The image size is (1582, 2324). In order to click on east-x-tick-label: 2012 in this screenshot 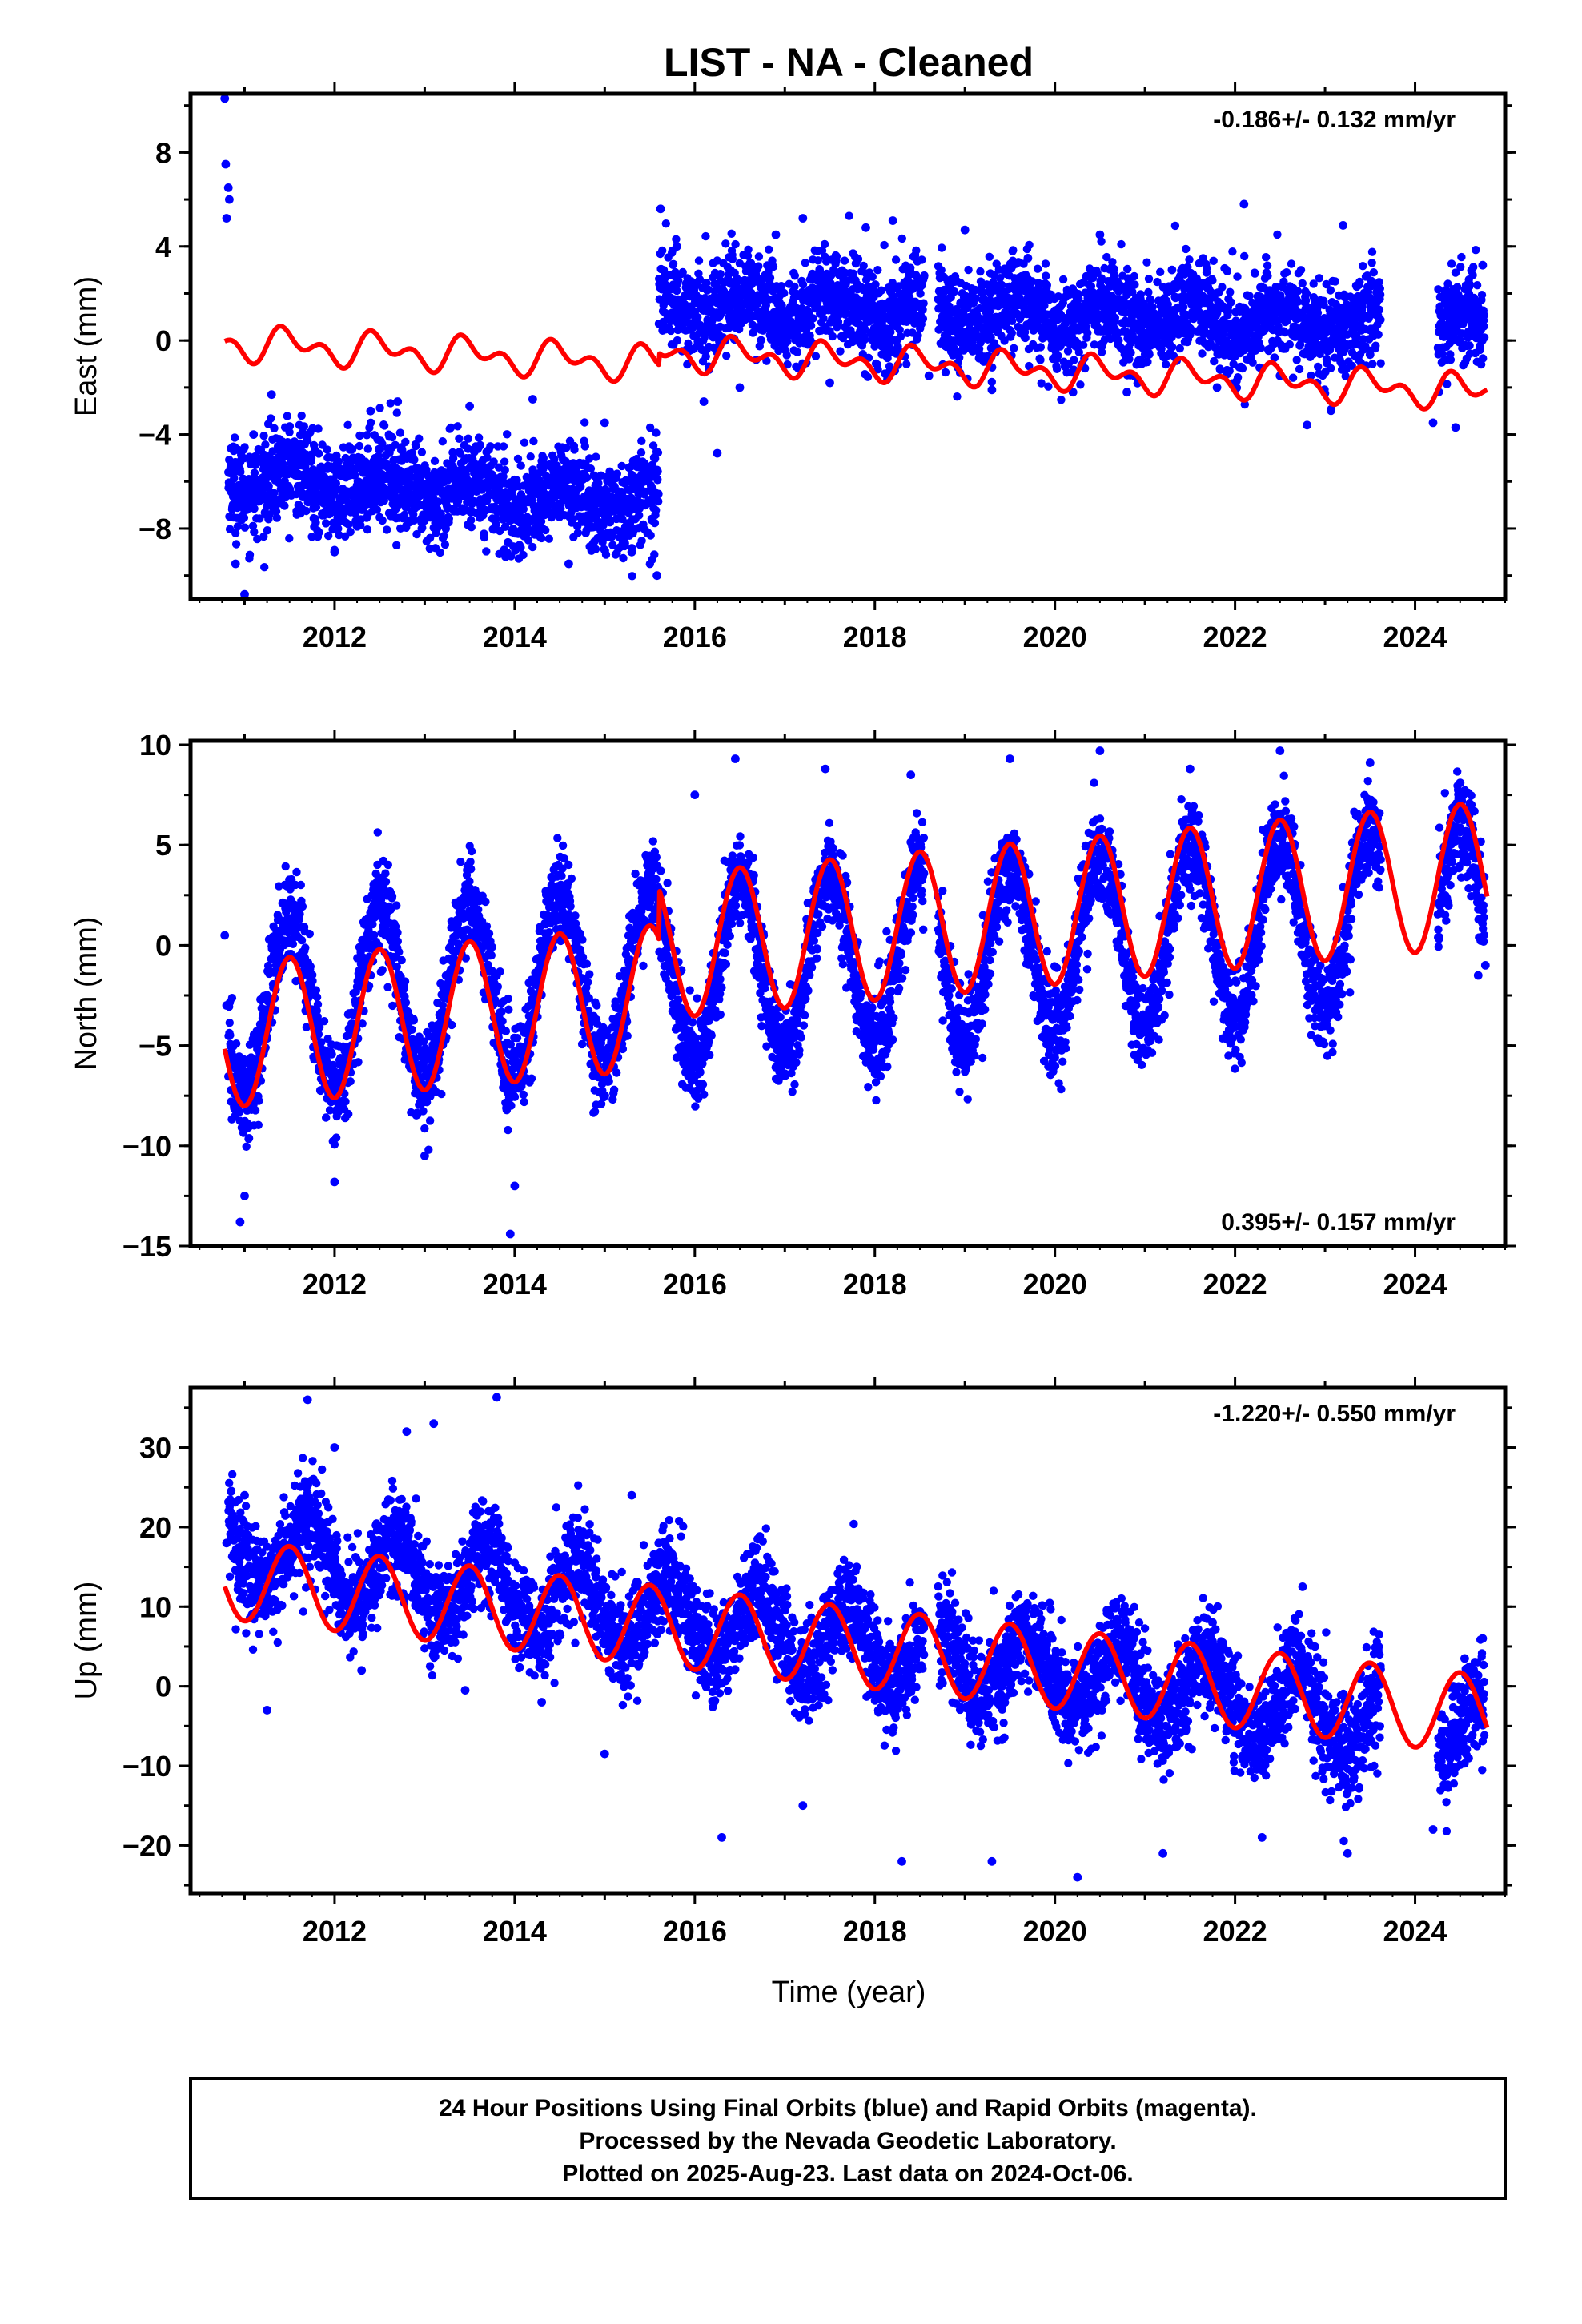, I will do `click(335, 637)`.